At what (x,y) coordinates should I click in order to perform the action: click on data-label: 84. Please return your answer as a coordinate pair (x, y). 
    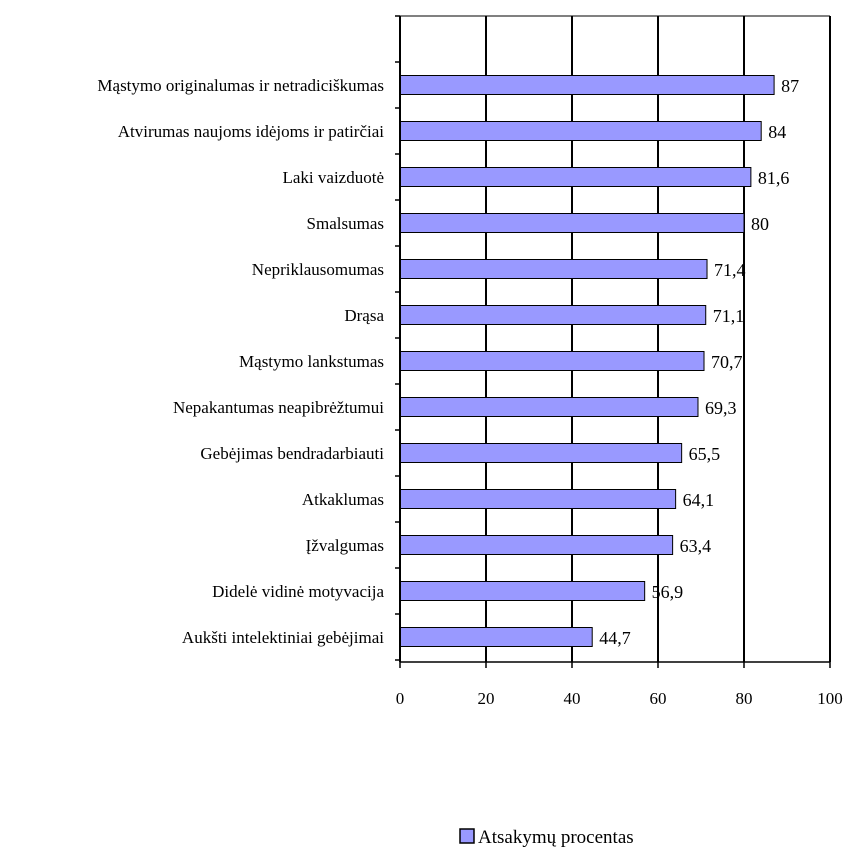
    Looking at the image, I should click on (777, 132).